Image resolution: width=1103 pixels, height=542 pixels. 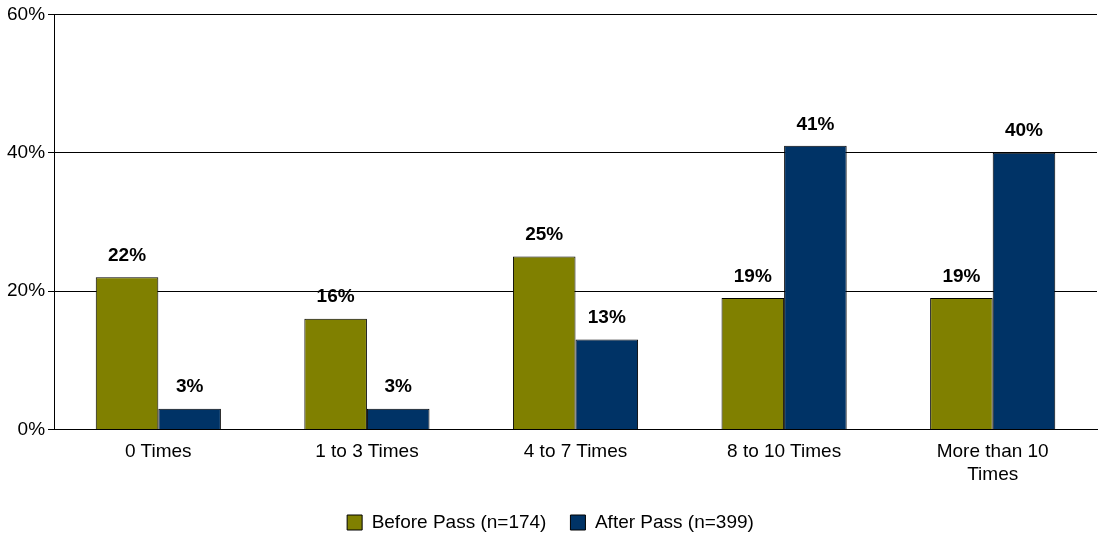 I want to click on data-label: 13%, so click(x=606, y=317).